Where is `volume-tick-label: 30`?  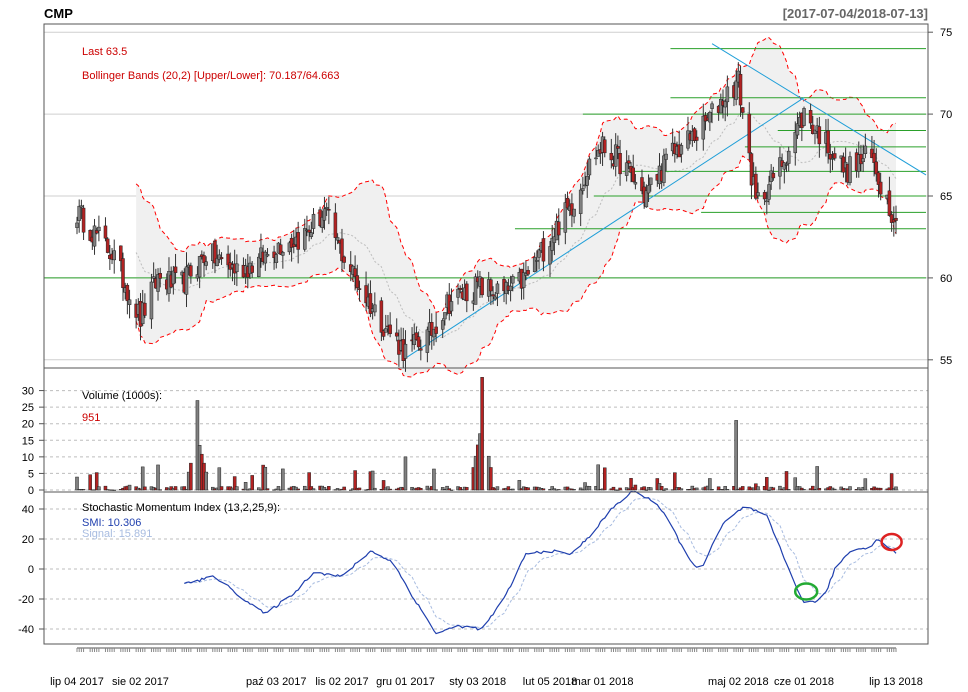 volume-tick-label: 30 is located at coordinates (28, 392).